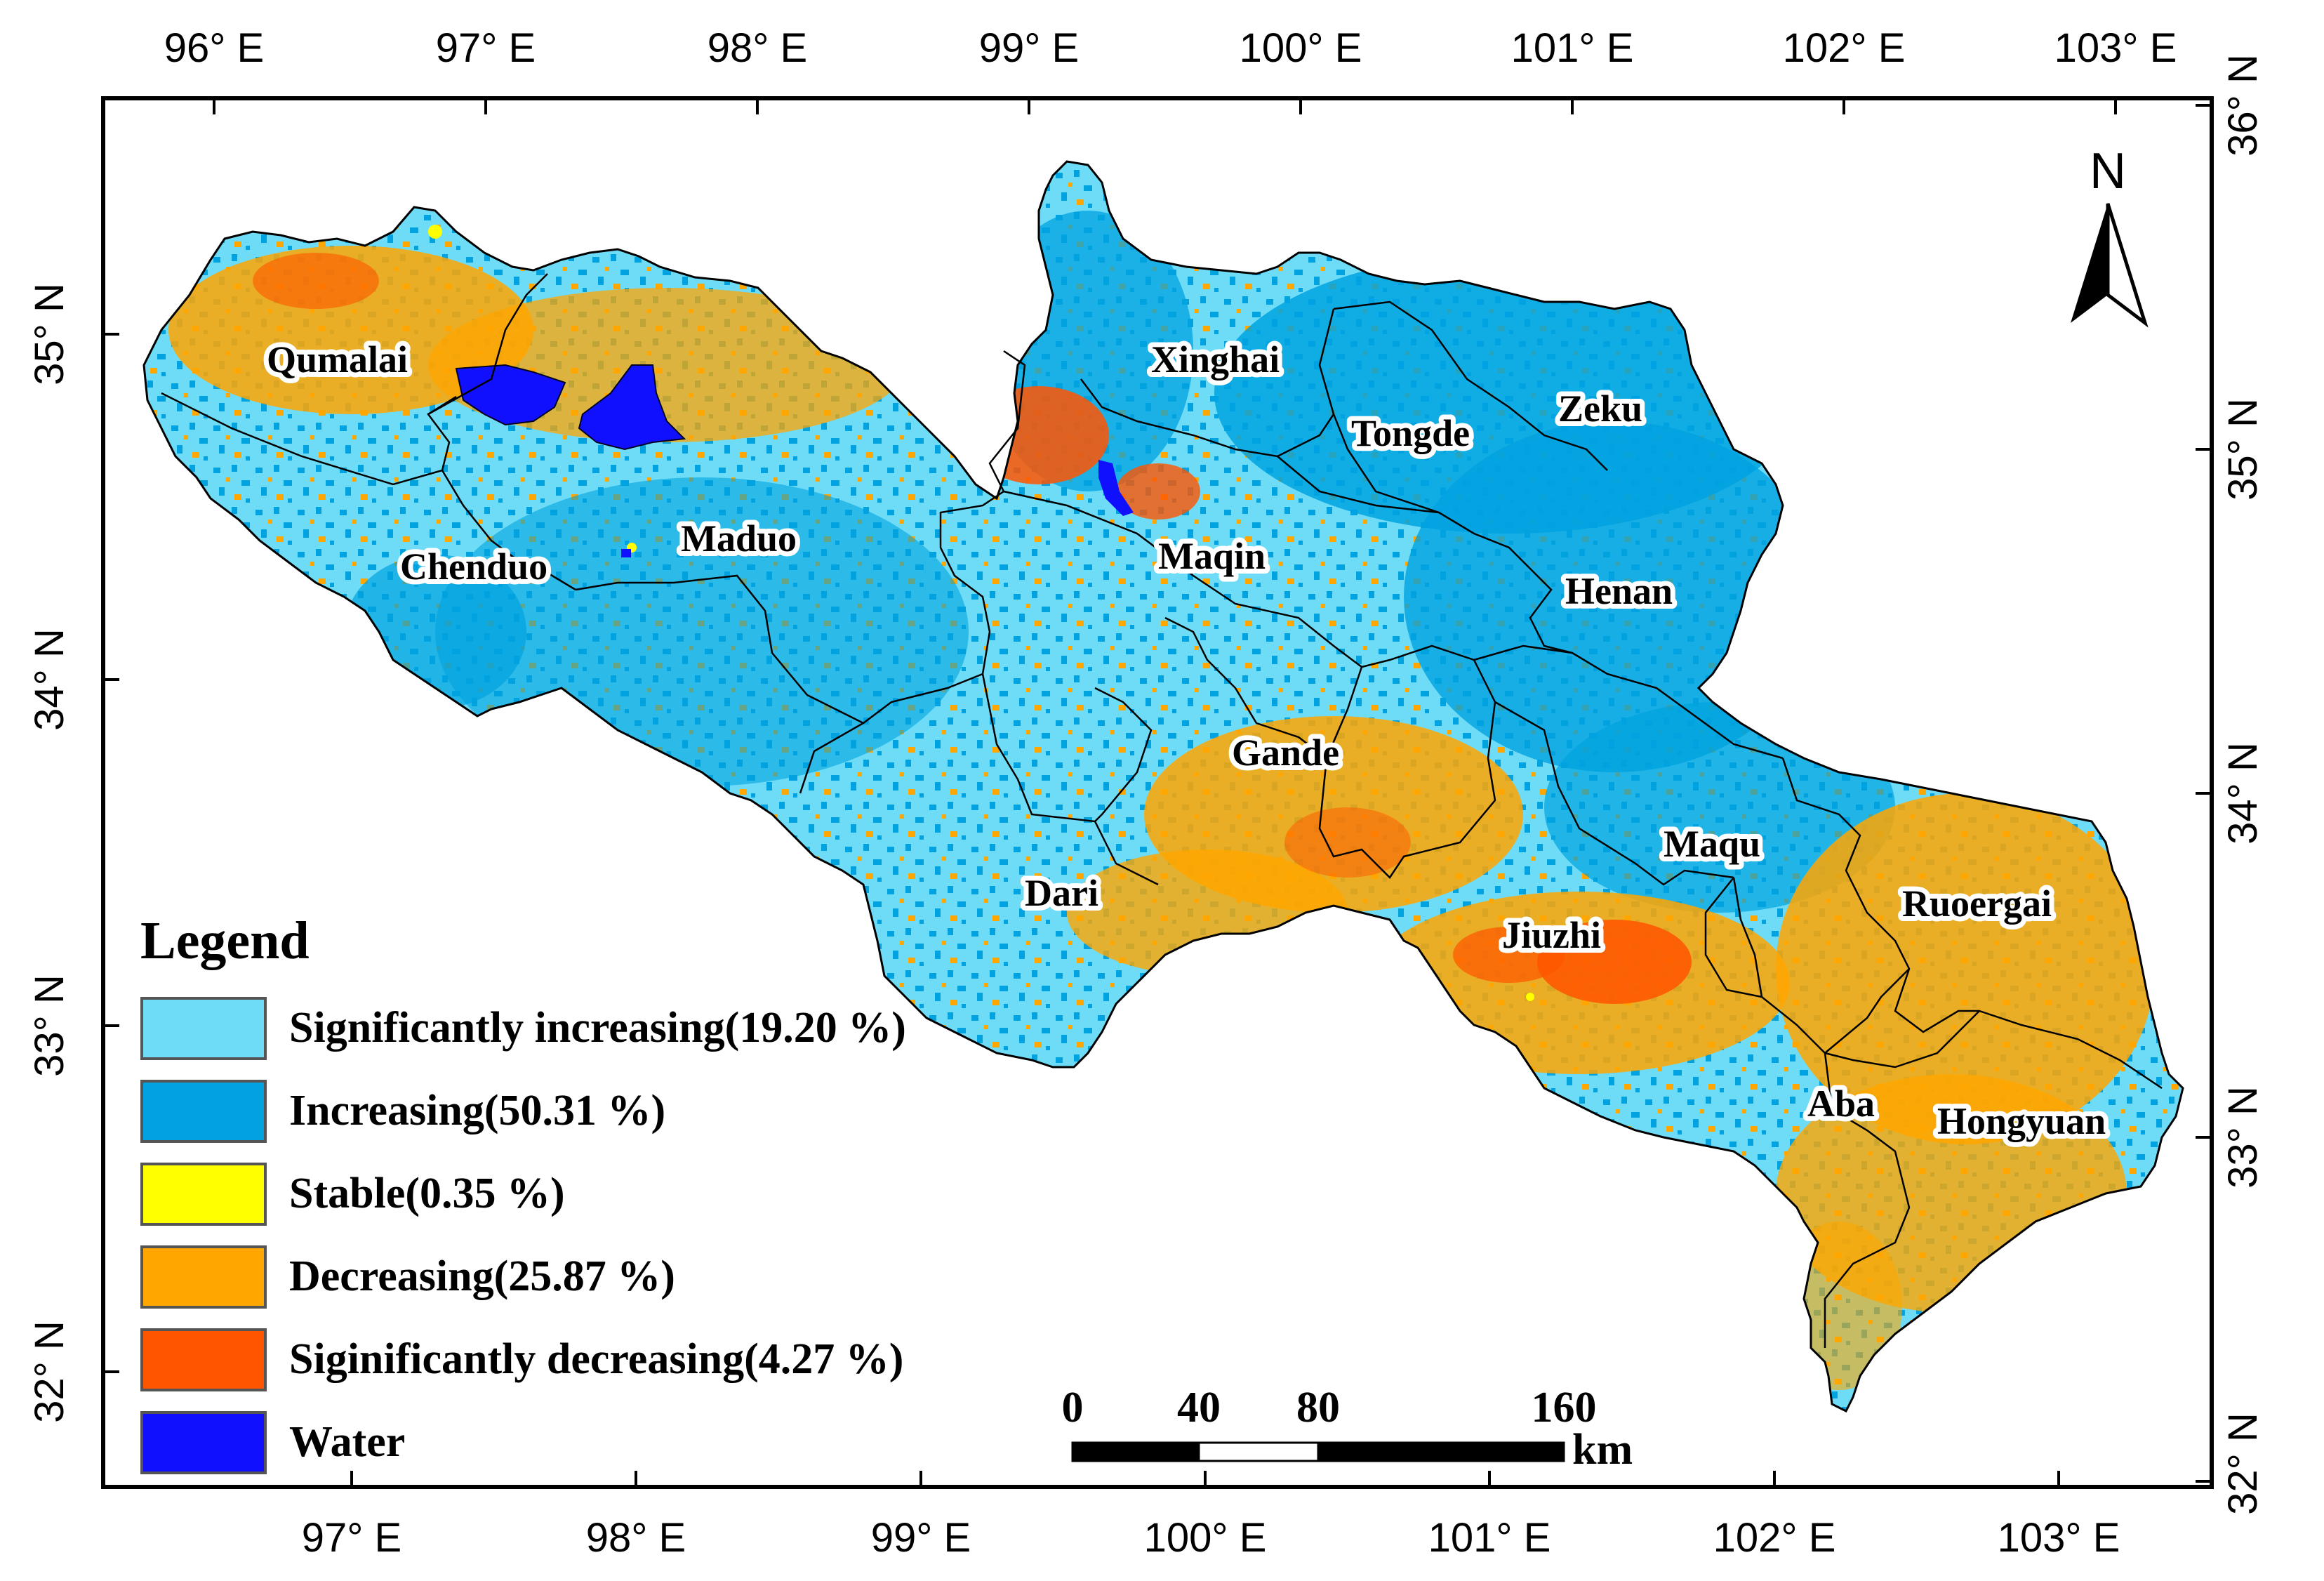 The image size is (2324, 1581). Describe the element at coordinates (2021, 1121) in the screenshot. I see `county-label-hongyuan: Hongyuan` at that location.